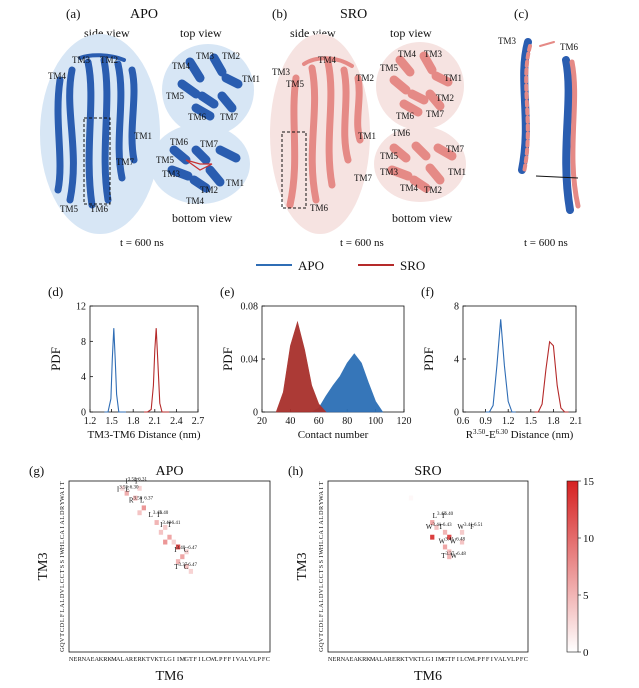 Image resolution: width=639 pixels, height=688 pixels. I want to click on y-axis-label: TM3, so click(43, 567).